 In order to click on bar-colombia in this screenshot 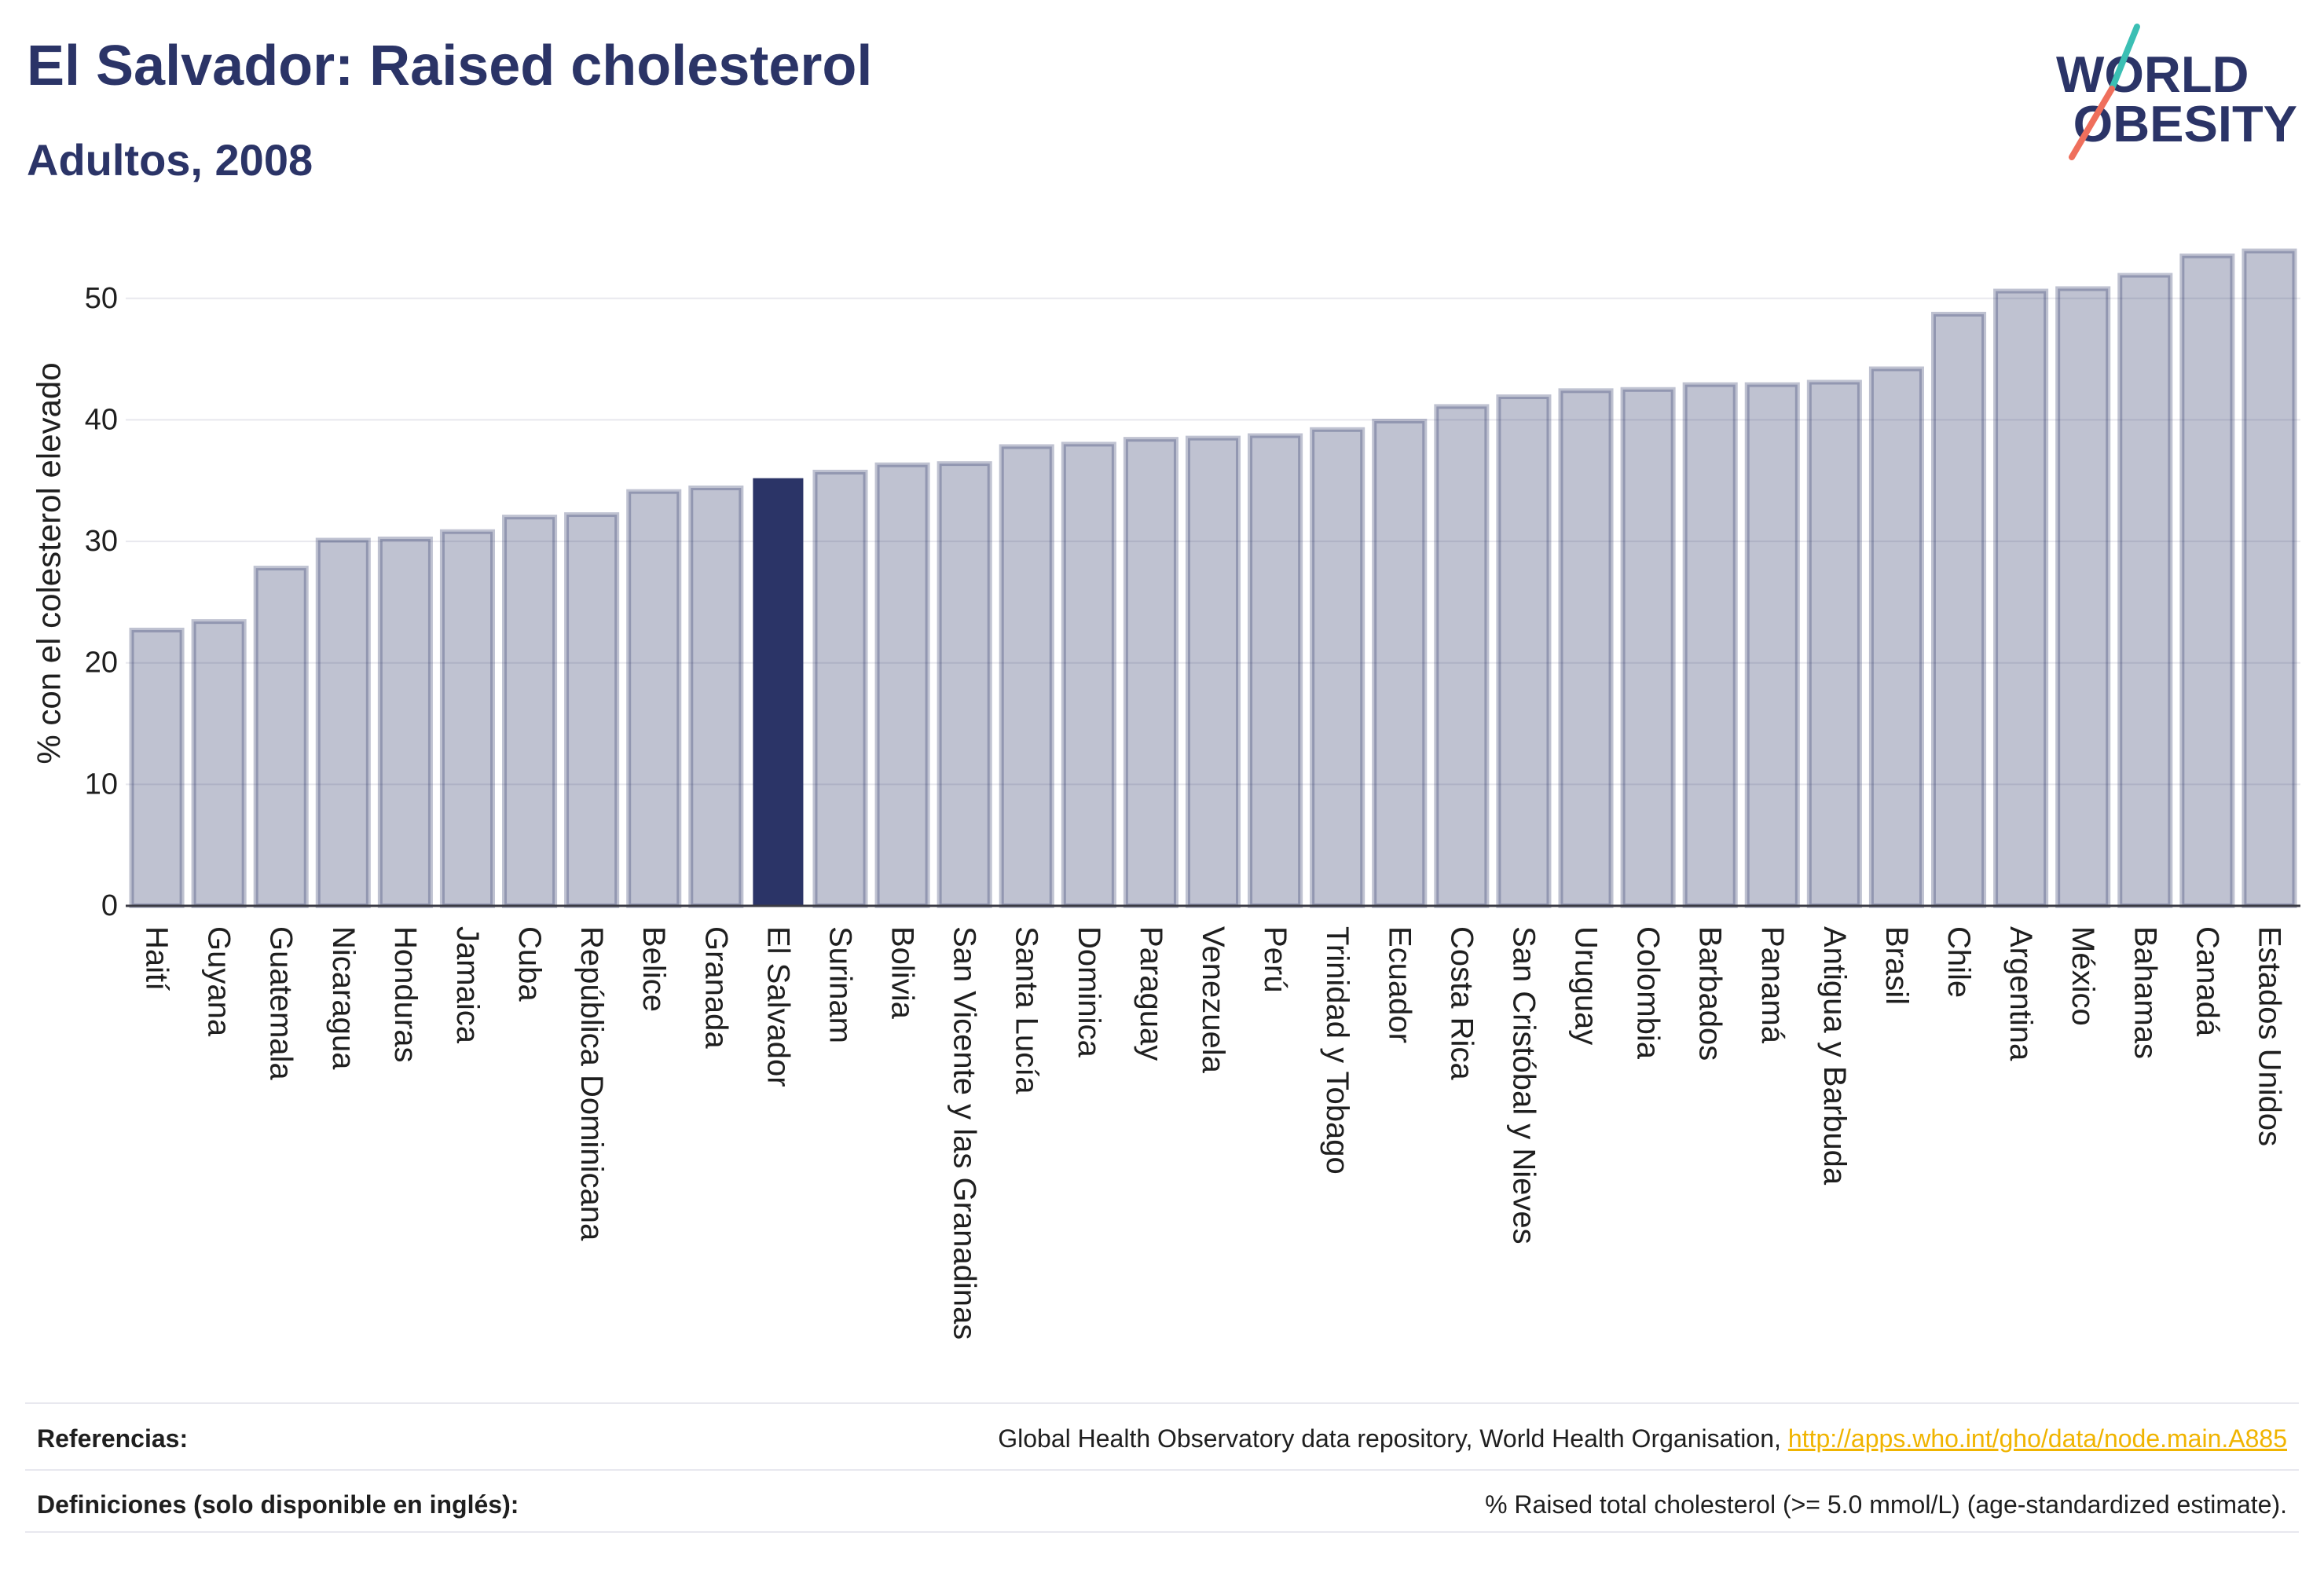, I will do `click(1648, 647)`.